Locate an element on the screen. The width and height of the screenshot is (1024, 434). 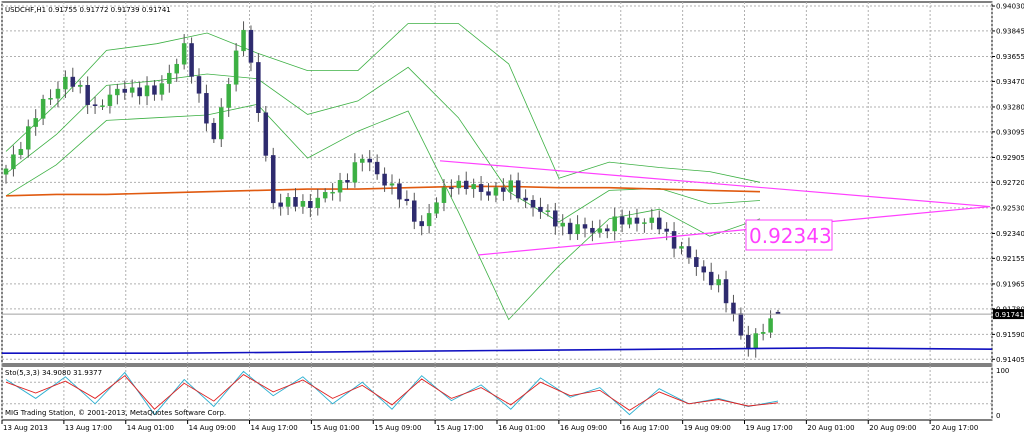
price-label-box: 0.92343 is located at coordinates (789, 235).